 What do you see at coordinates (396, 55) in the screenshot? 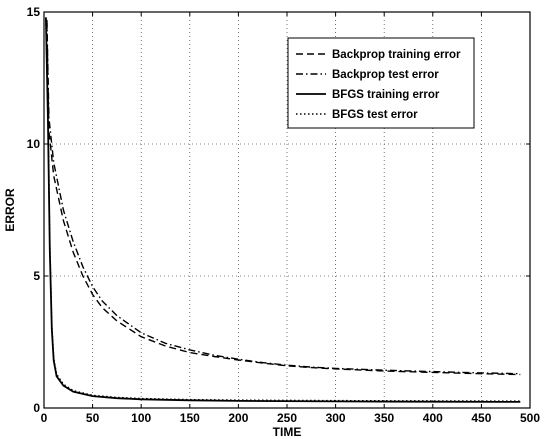
I see `legend-label: Backprop training error` at bounding box center [396, 55].